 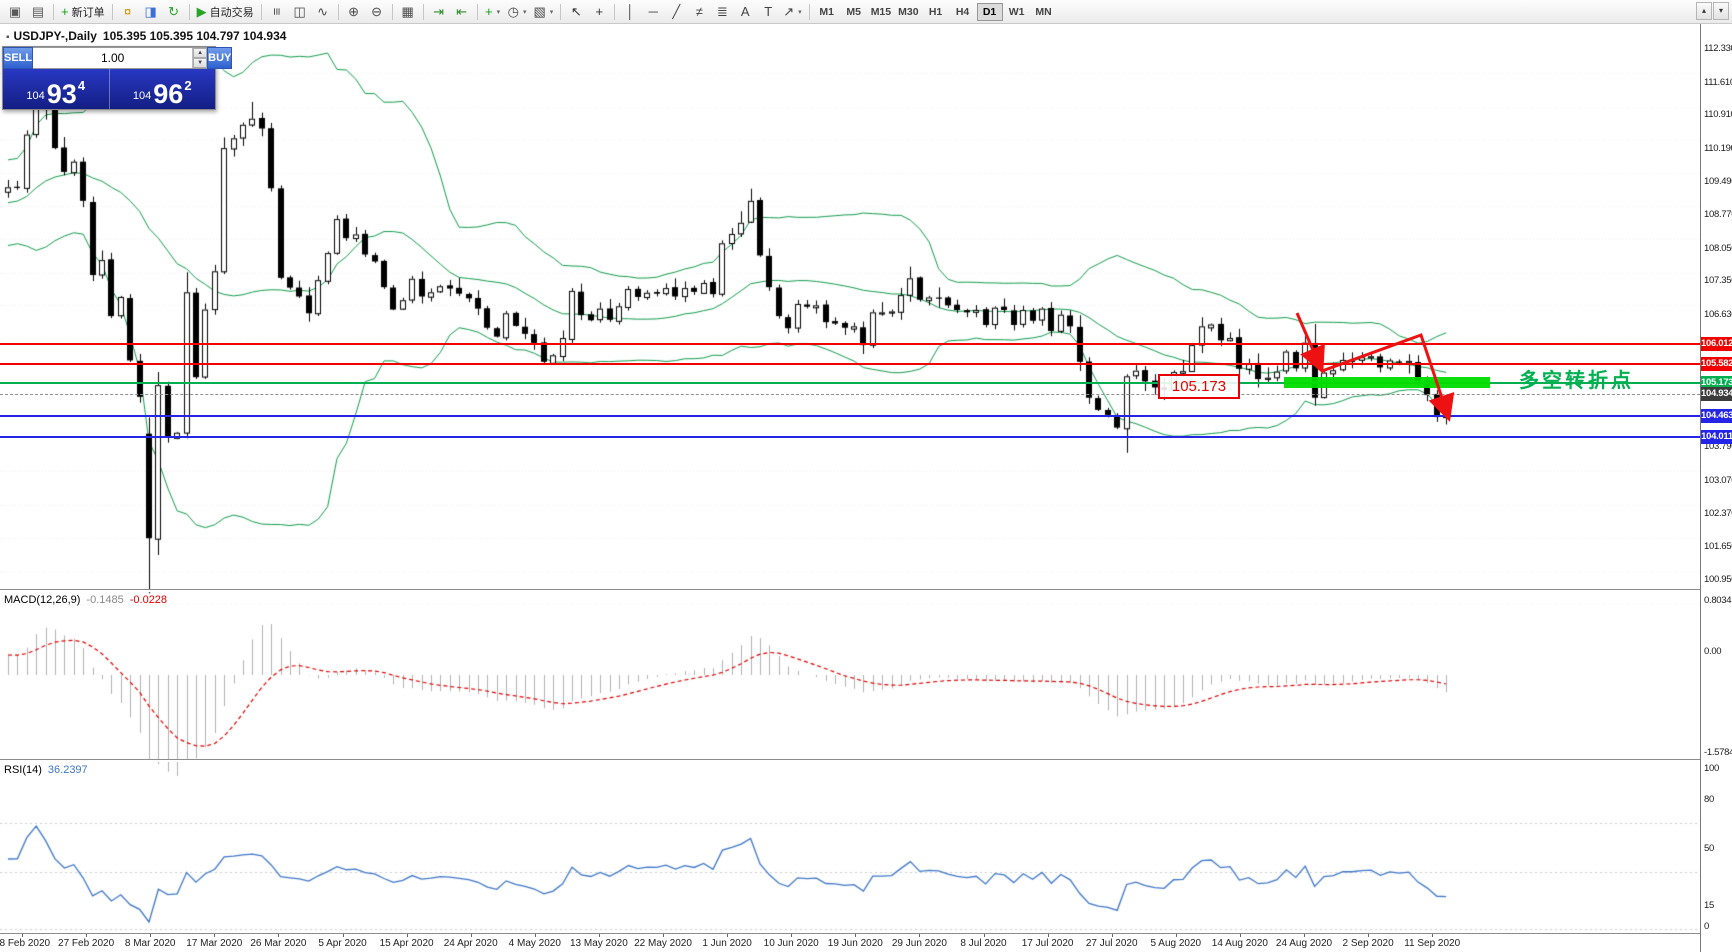 What do you see at coordinates (1199, 386) in the screenshot?
I see `price-level-callout: 105.173` at bounding box center [1199, 386].